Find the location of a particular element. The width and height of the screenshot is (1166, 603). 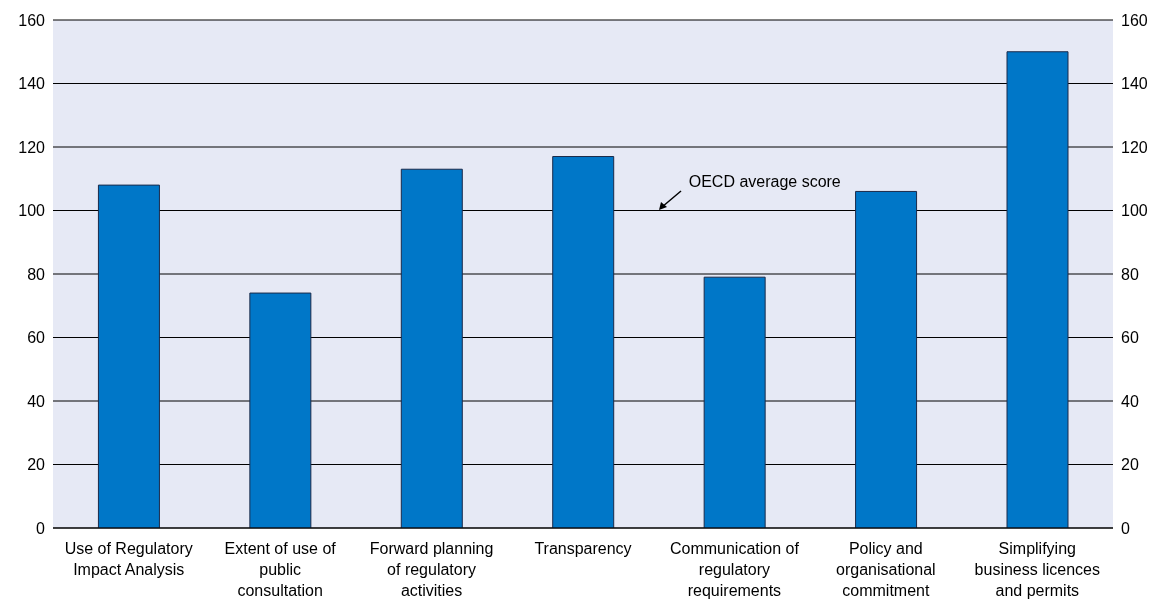

x-tick-label: Use of Regulatory Impact Analysis is located at coordinates (128, 559).